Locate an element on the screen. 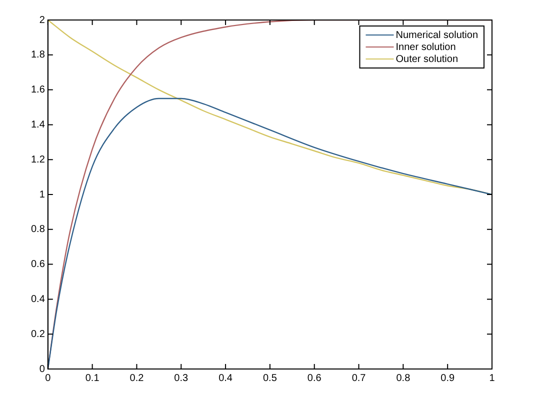 The height and width of the screenshot is (405, 540). y-tick-label: 0 is located at coordinates (42, 369).